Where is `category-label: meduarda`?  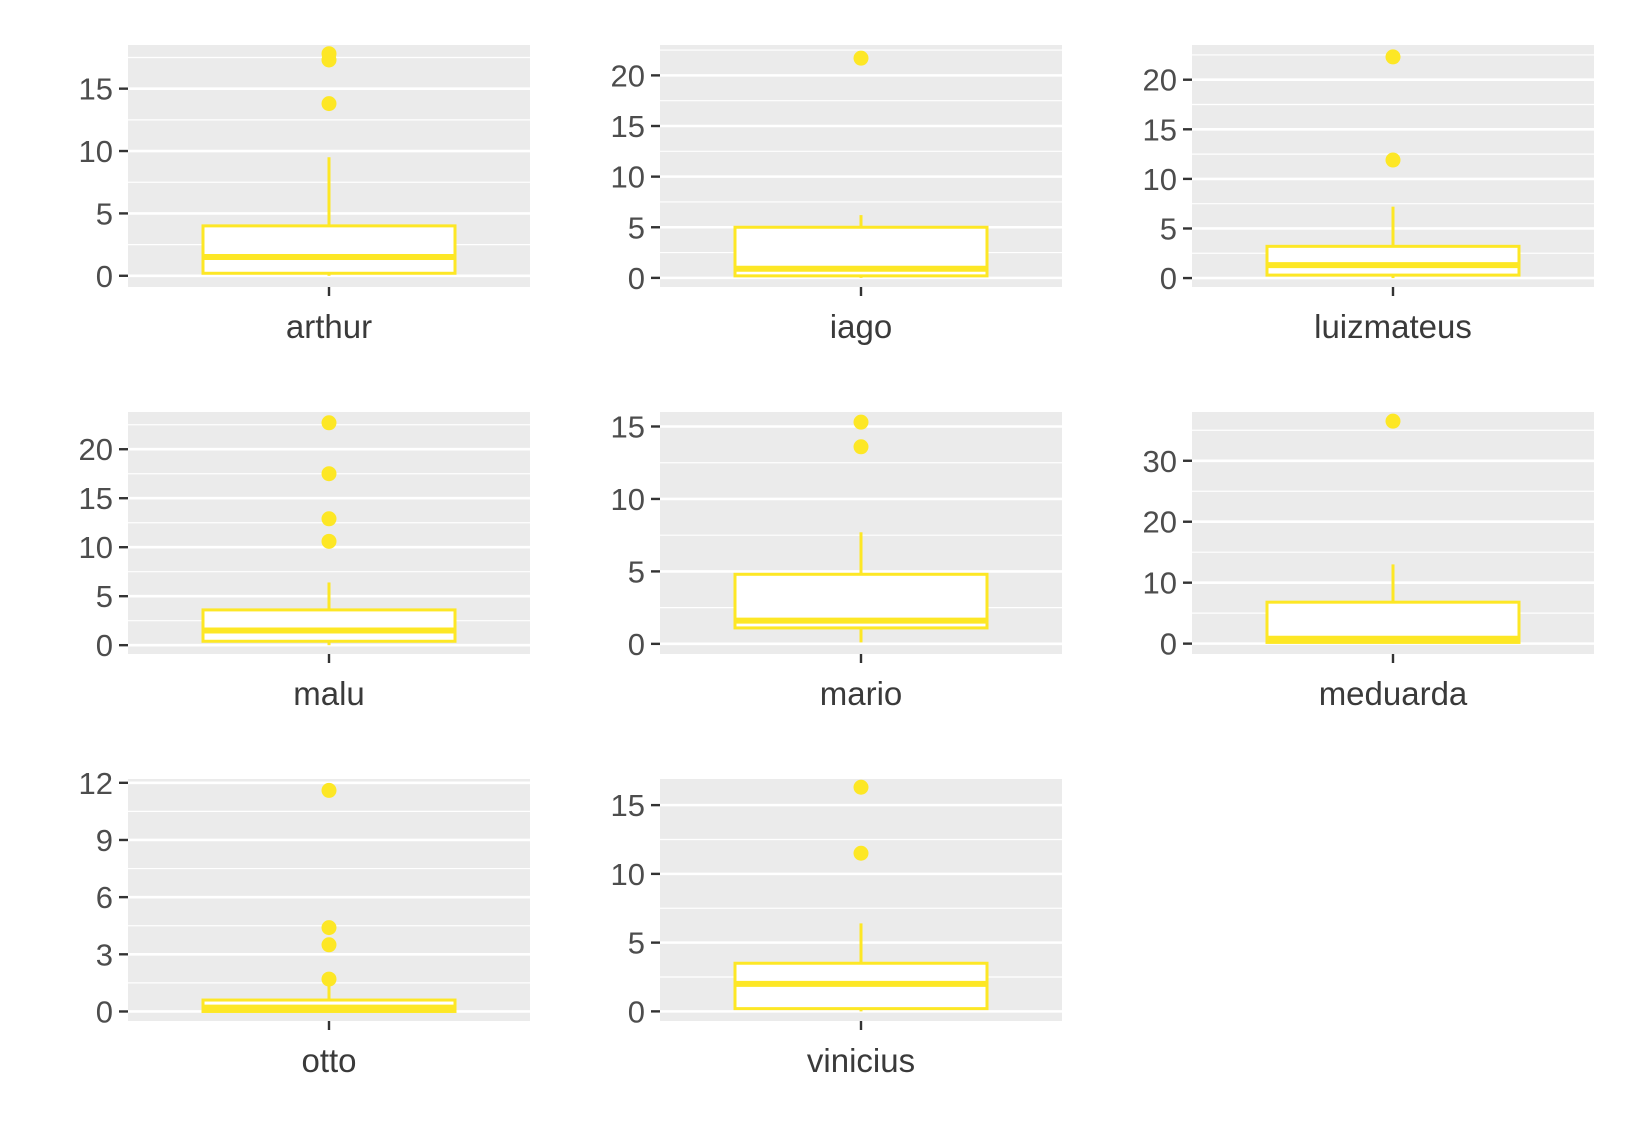
category-label: meduarda is located at coordinates (1393, 693).